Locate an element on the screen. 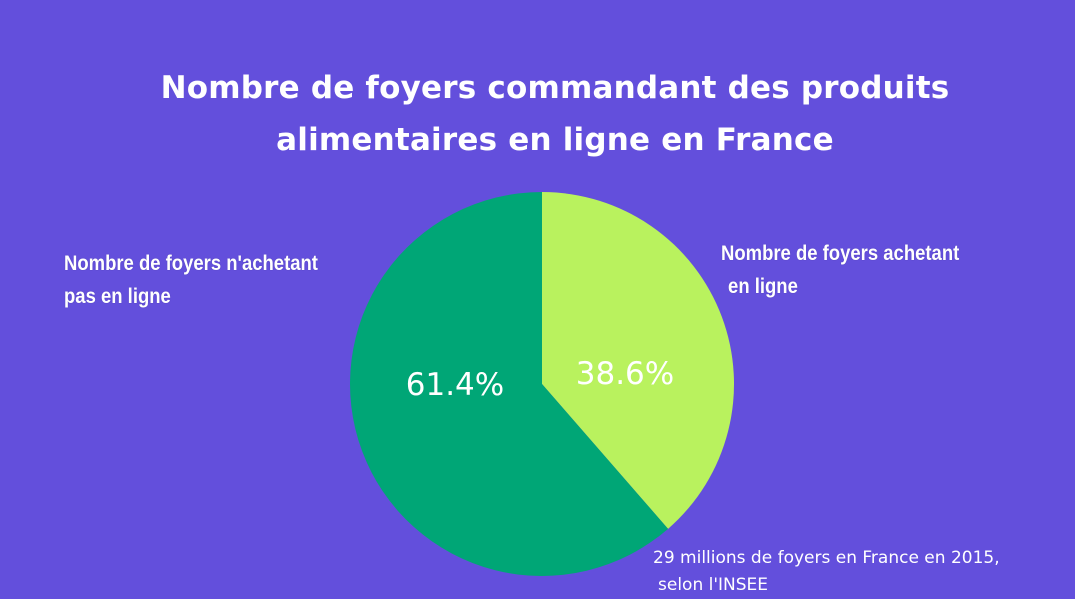 The image size is (1075, 599). source-note-line-2: selon l'INSEE is located at coordinates (713, 585).